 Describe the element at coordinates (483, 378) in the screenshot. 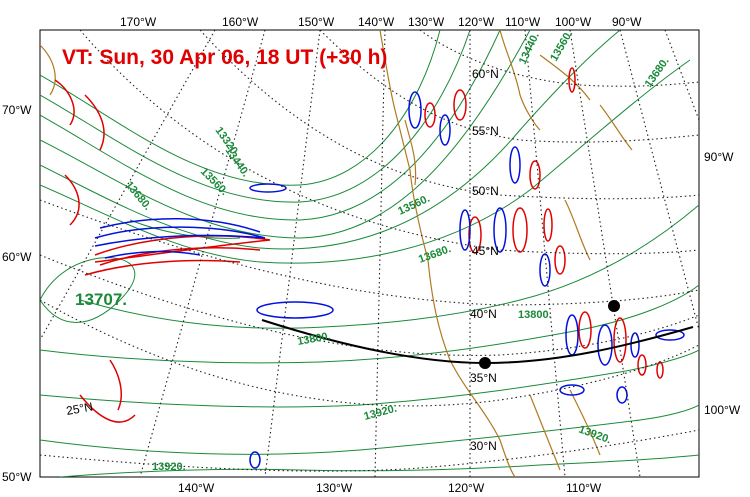

I see `lat-label: 35°N` at that location.